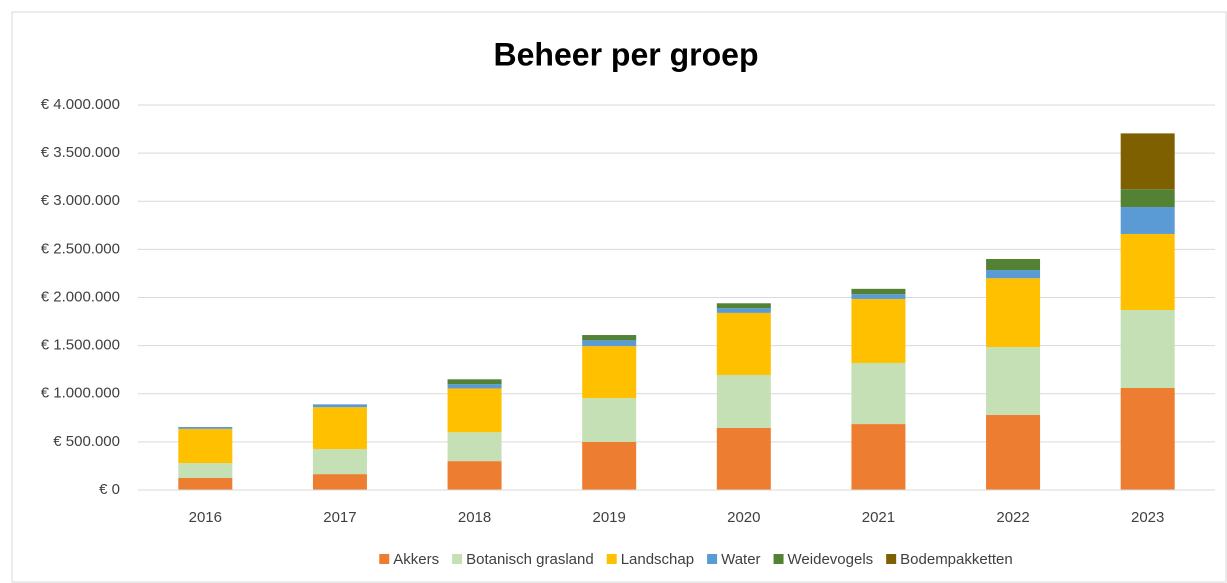  What do you see at coordinates (956, 559) in the screenshot?
I see `legend-label: Bodempakketten` at bounding box center [956, 559].